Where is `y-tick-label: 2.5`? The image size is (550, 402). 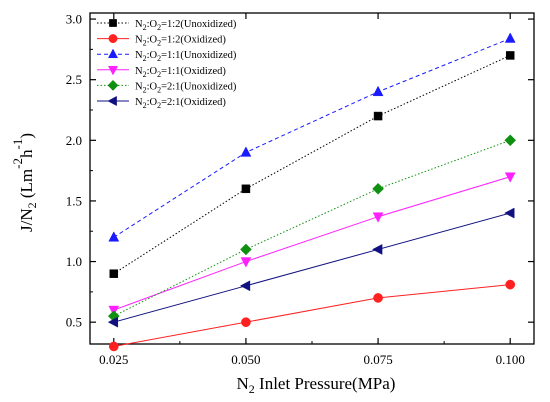 y-tick-label: 2.5 is located at coordinates (74, 79).